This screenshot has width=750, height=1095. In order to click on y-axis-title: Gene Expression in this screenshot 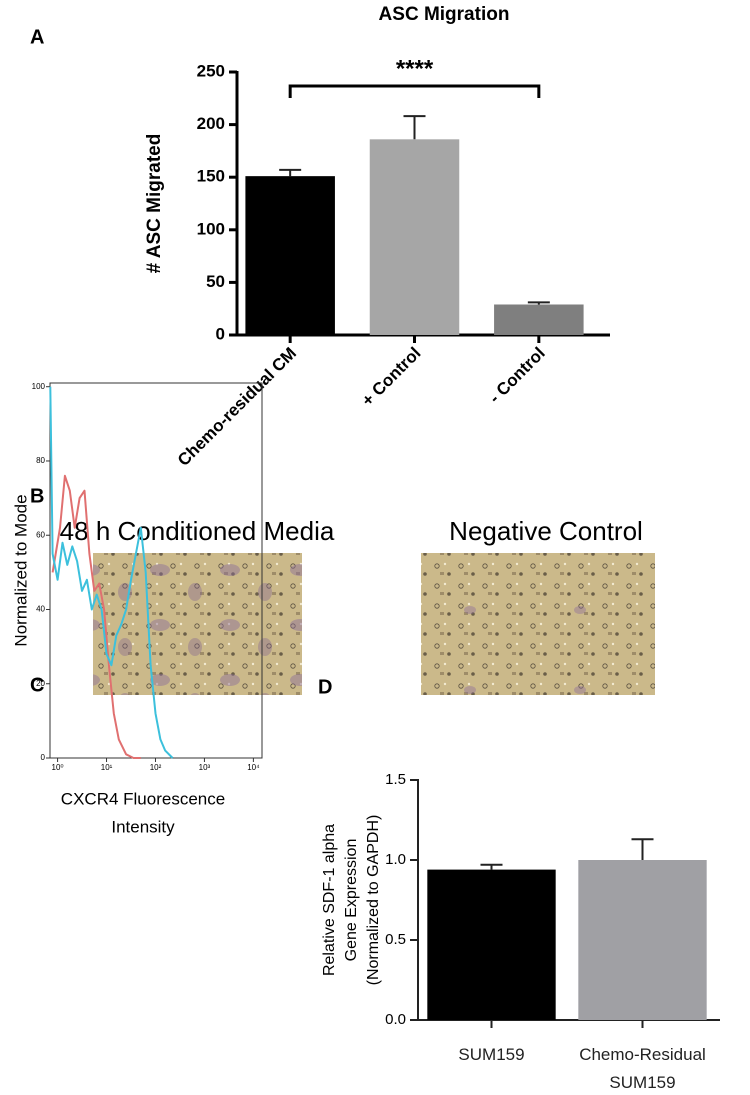, I will do `click(351, 900)`.